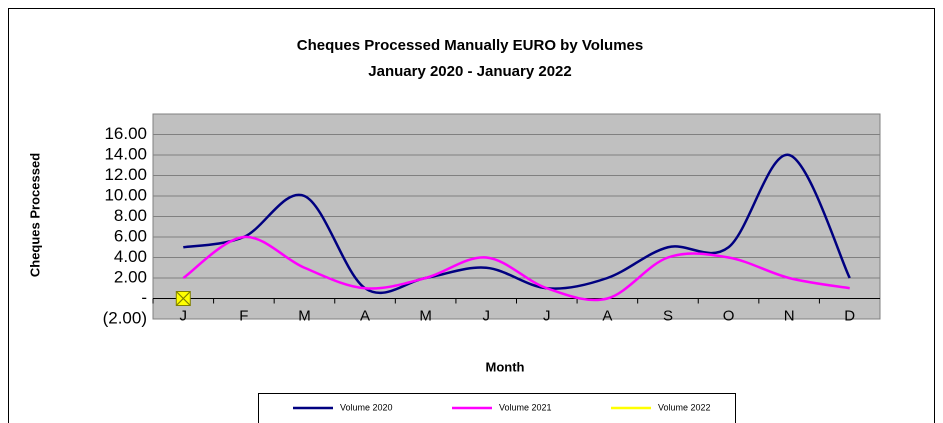  Describe the element at coordinates (366, 407) in the screenshot. I see `legend-label: Volume 2020` at that location.